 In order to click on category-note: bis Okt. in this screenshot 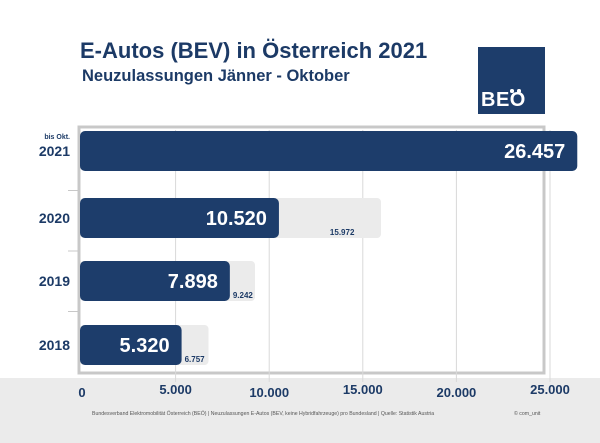, I will do `click(57, 137)`.